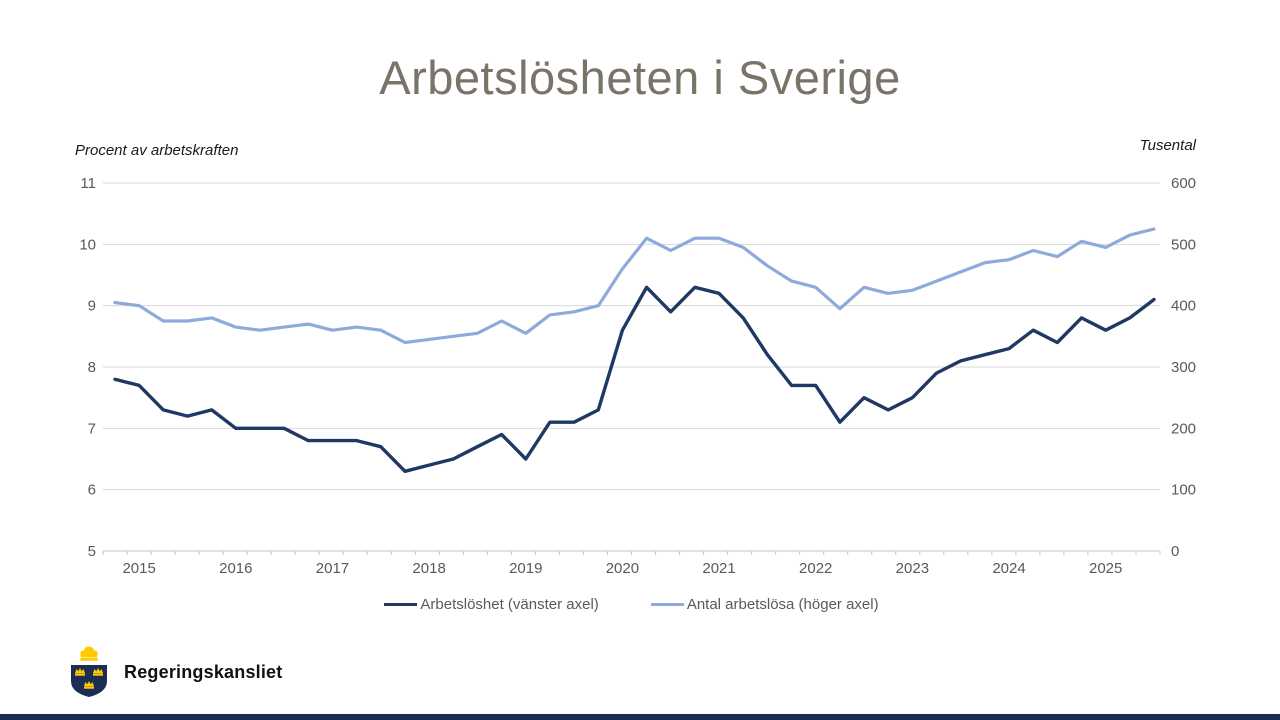  Describe the element at coordinates (718, 568) in the screenshot. I see `x-axis-year-label: 2021` at that location.